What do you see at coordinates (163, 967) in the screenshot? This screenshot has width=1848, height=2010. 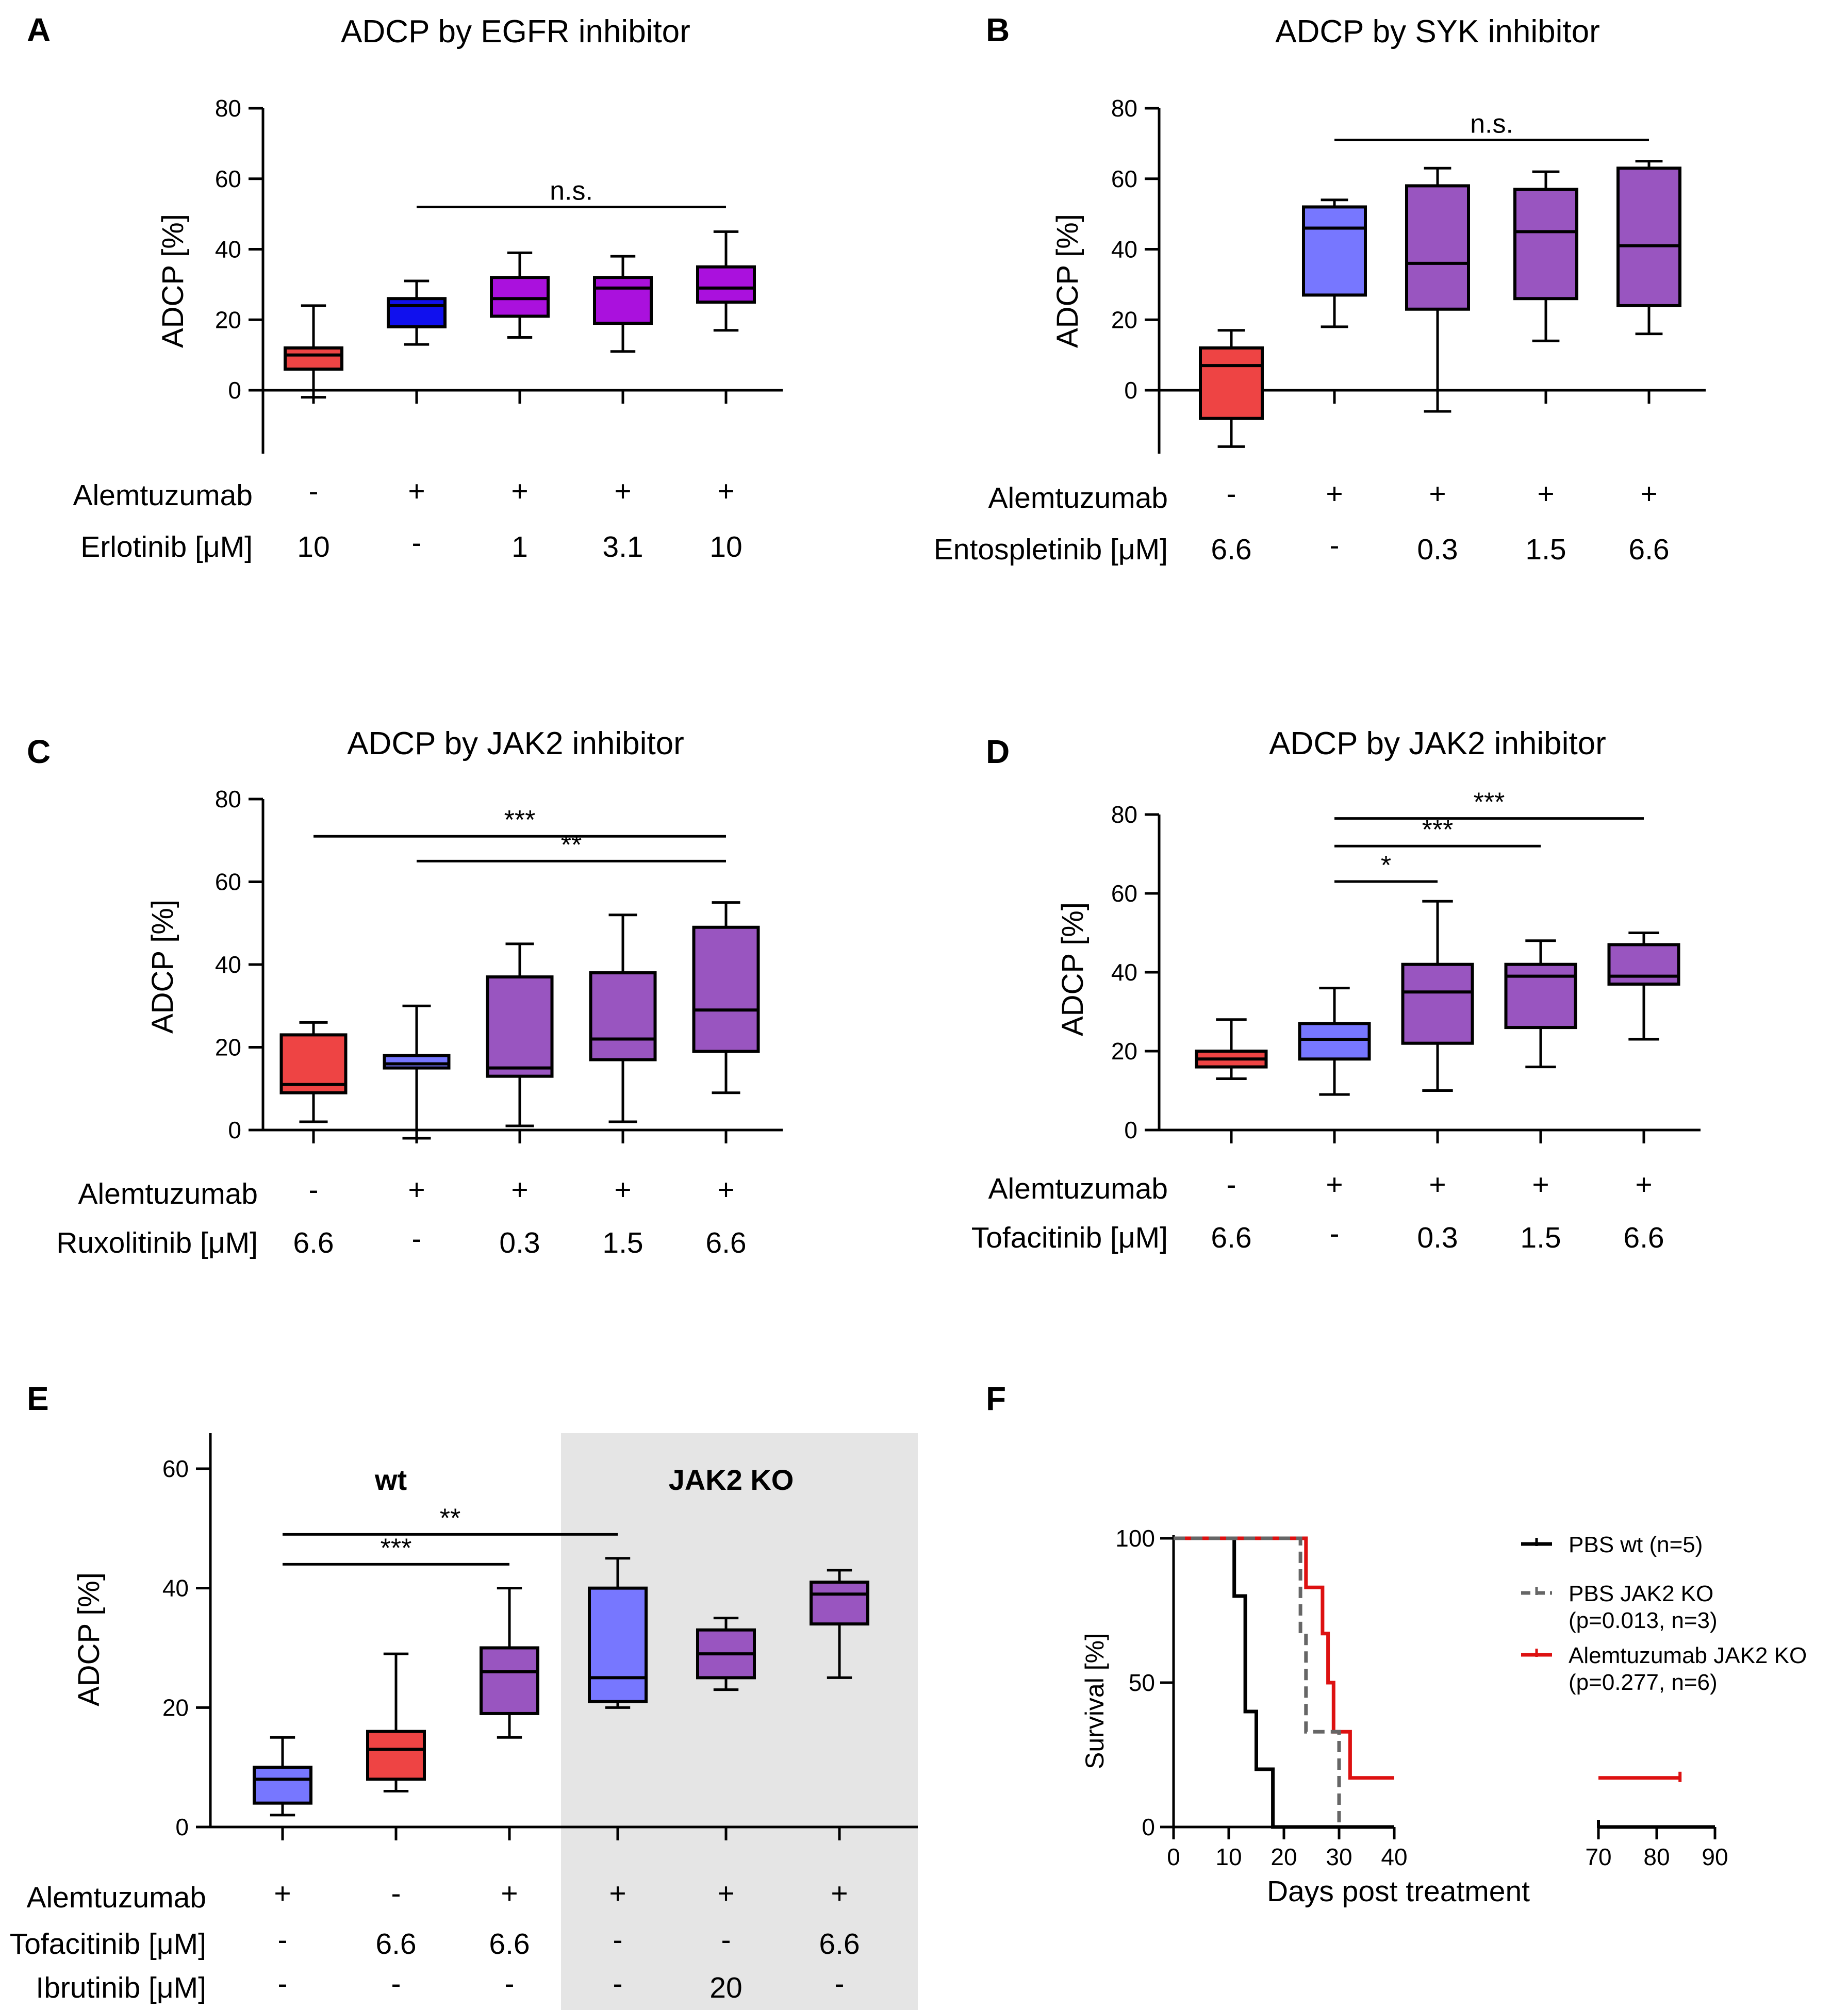 I see `y-axis-title-C: ADCP [%]` at bounding box center [163, 967].